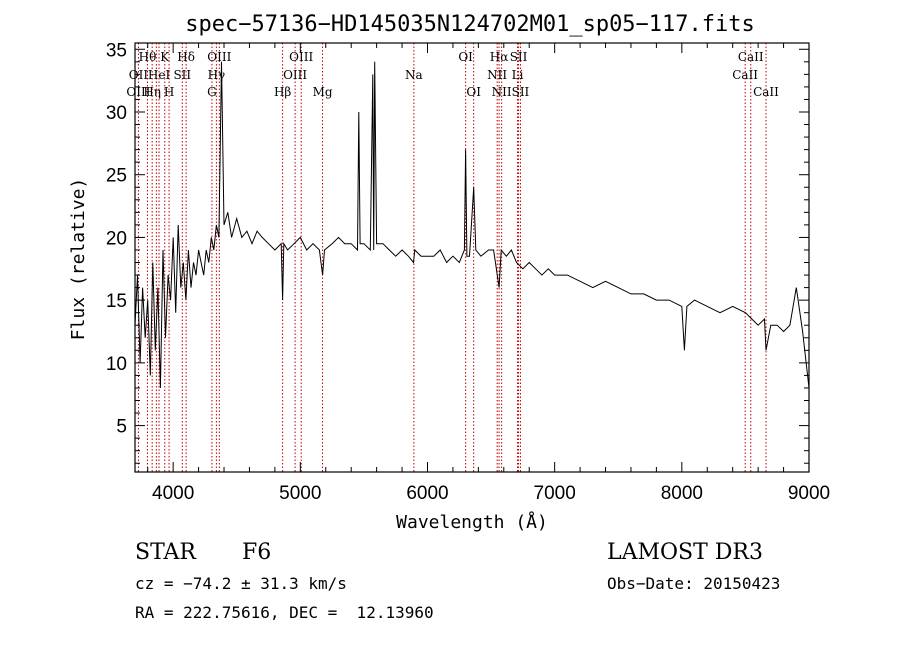 The image size is (900, 649). Describe the element at coordinates (809, 493) in the screenshot. I see `x-tick-label: 9000` at that location.